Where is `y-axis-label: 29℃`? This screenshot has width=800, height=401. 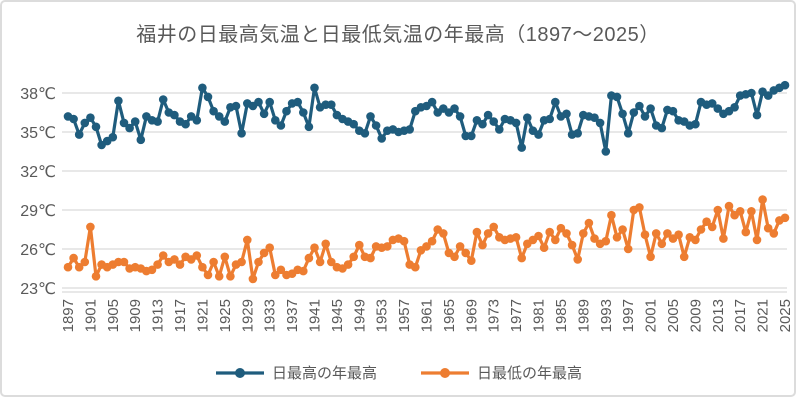 y-axis-label: 29℃ is located at coordinates (38, 211).